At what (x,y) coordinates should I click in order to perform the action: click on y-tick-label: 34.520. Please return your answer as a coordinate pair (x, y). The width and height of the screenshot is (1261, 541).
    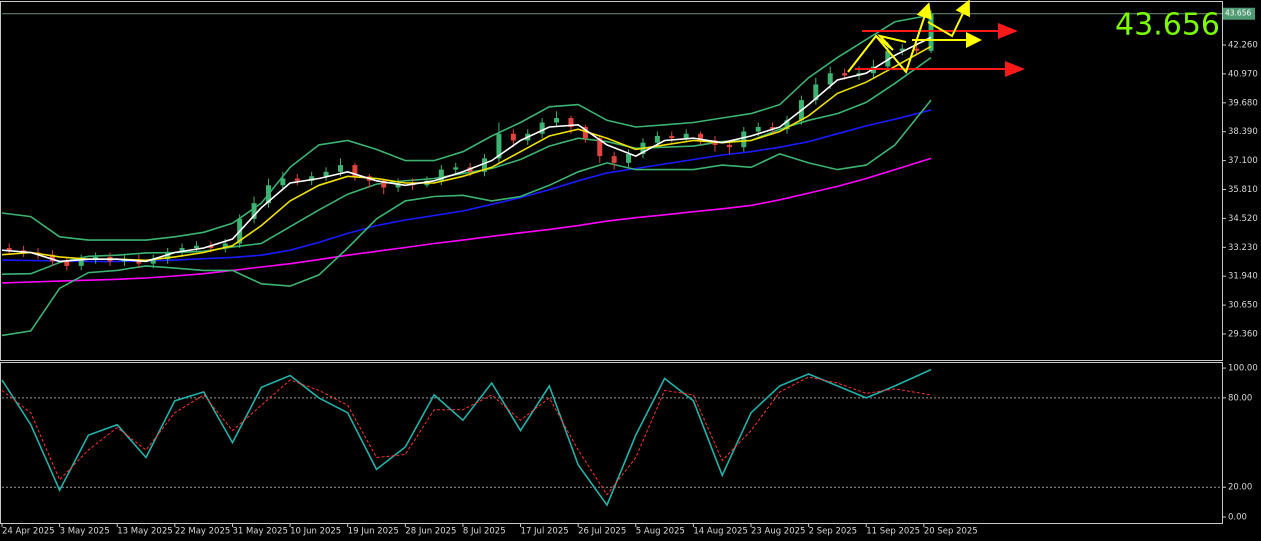
    Looking at the image, I should click on (1243, 219).